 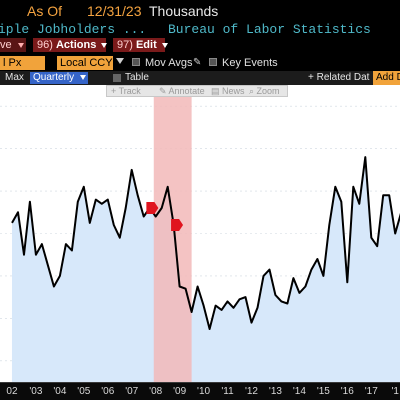 What do you see at coordinates (60, 391) in the screenshot?
I see `x-tick-label: '04` at bounding box center [60, 391].